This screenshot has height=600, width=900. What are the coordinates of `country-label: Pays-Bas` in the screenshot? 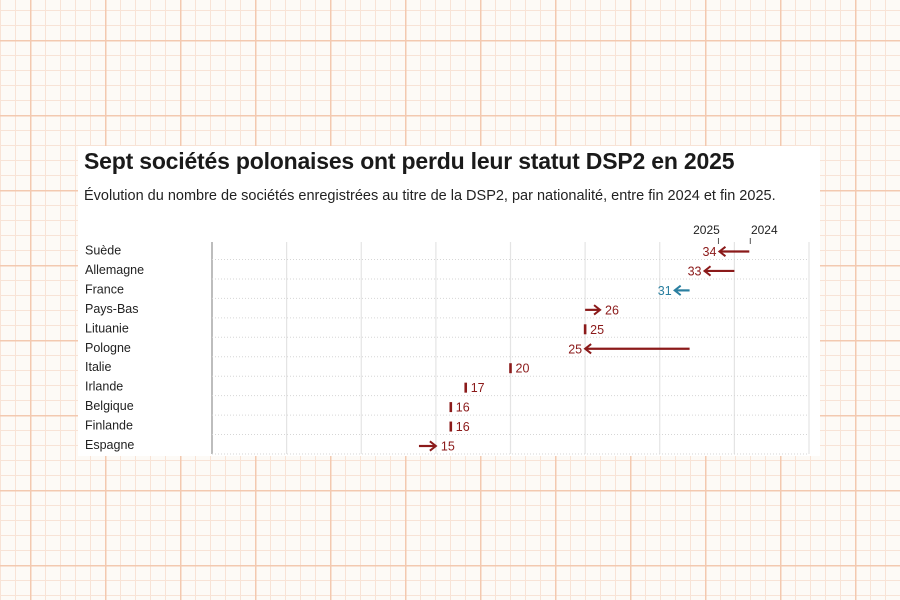 It's located at (112, 309).